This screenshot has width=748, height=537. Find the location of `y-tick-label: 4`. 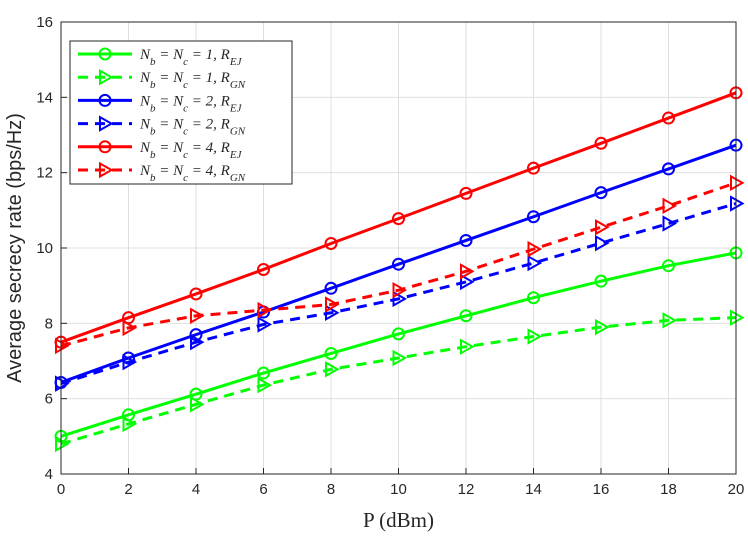

y-tick-label: 4 is located at coordinates (49, 474).